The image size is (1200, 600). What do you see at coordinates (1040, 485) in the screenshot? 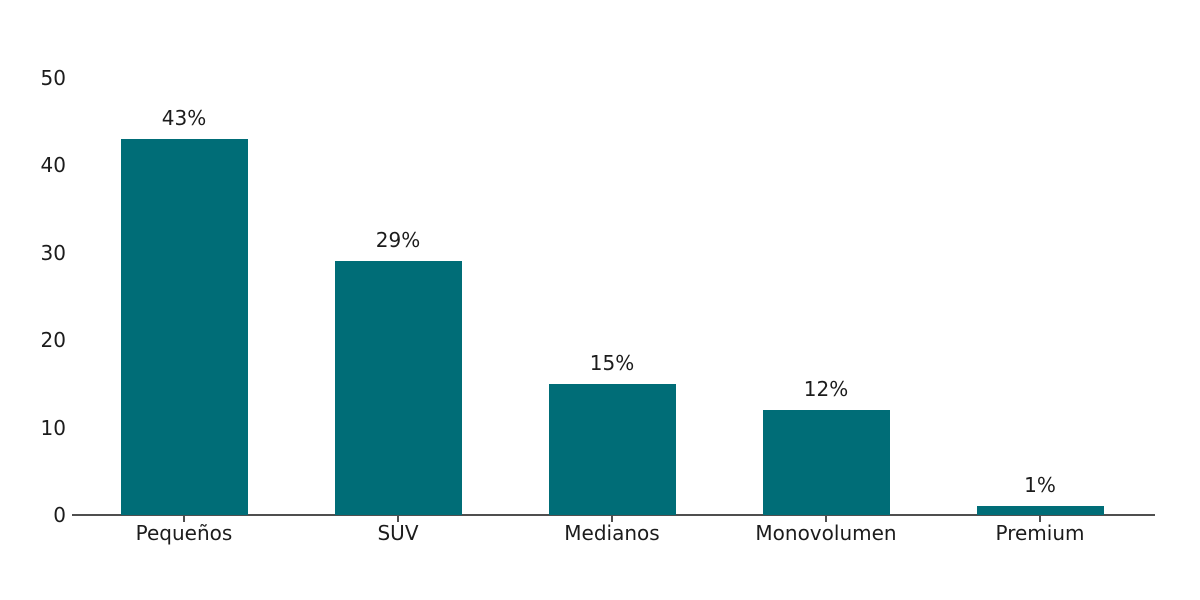
I see `bar-value-label: 1%` at bounding box center [1040, 485].